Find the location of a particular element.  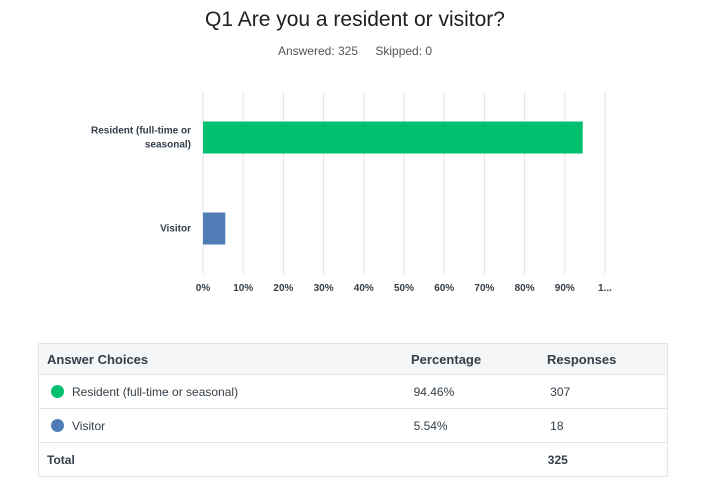

x-tick-label: 60% is located at coordinates (444, 288).